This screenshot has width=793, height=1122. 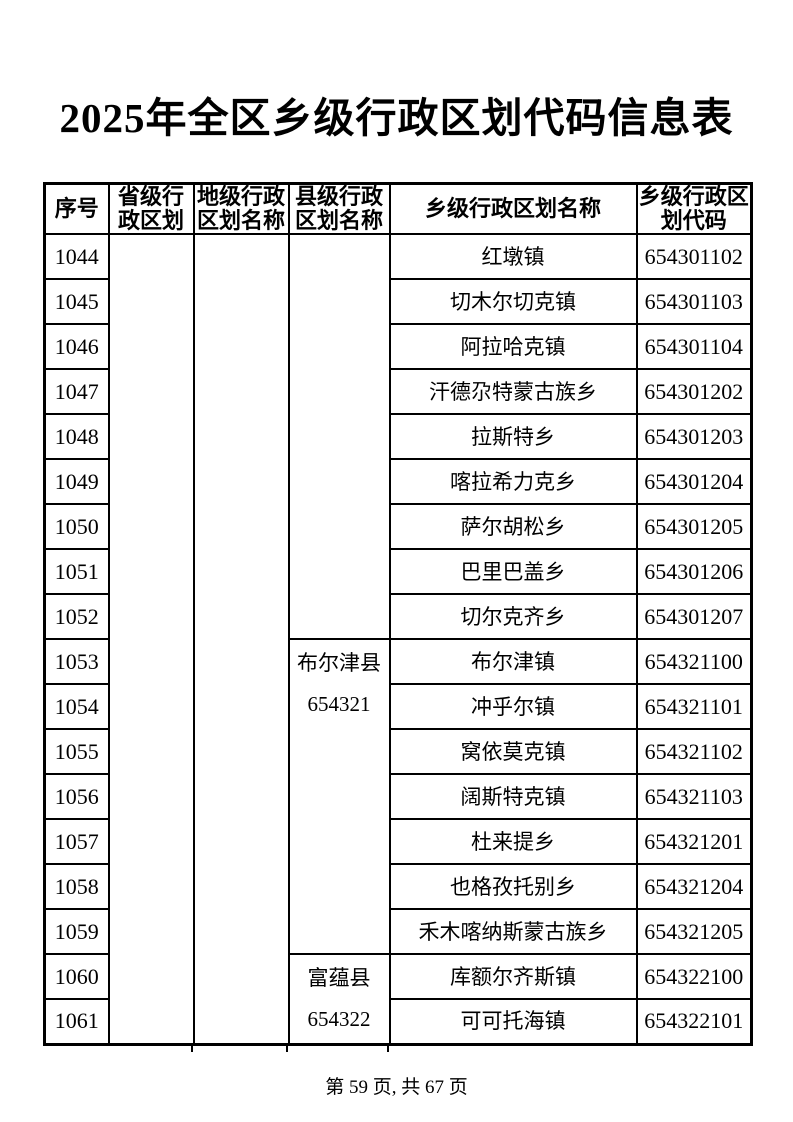 I want to click on township-cell: 红墩镇, so click(x=513, y=256).